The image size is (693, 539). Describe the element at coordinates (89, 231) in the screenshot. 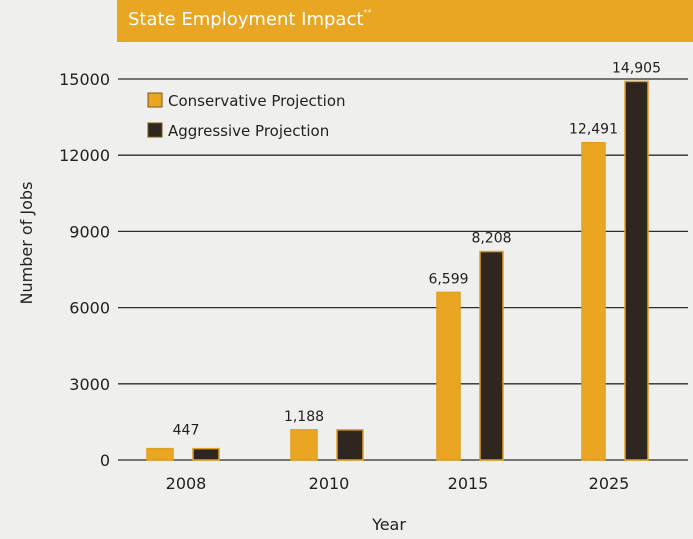

I see `y-tick-label: 9000` at that location.